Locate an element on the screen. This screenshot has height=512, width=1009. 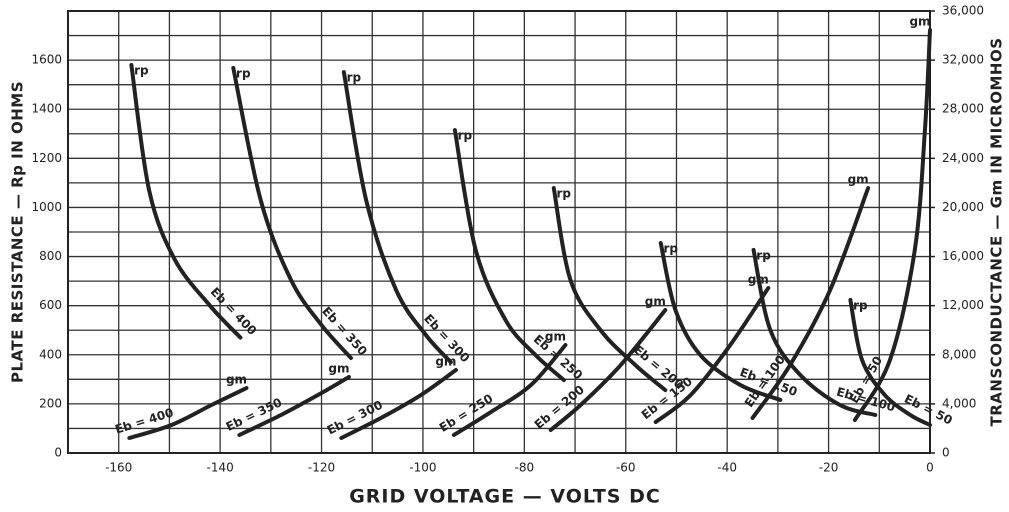
y2-tick-label: 0 is located at coordinates (946, 453).